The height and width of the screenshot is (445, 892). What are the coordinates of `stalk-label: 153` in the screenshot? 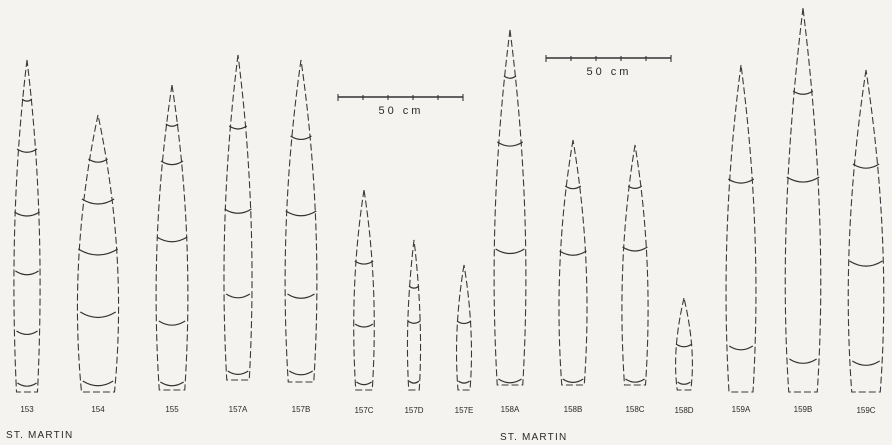 It's located at (27, 409).